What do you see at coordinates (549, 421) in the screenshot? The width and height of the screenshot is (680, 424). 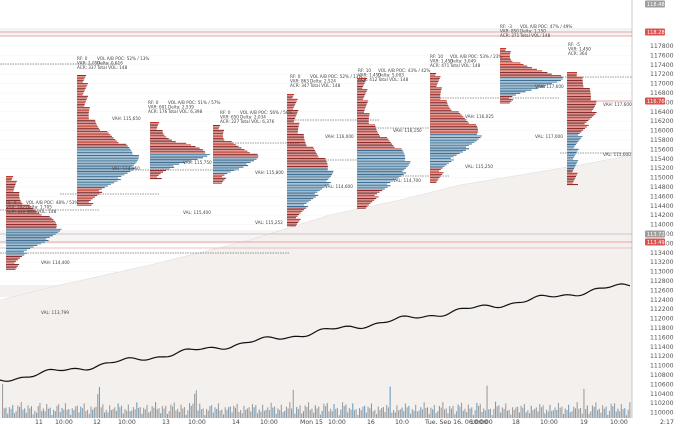 I see `time-label: 10:00` at bounding box center [549, 421].